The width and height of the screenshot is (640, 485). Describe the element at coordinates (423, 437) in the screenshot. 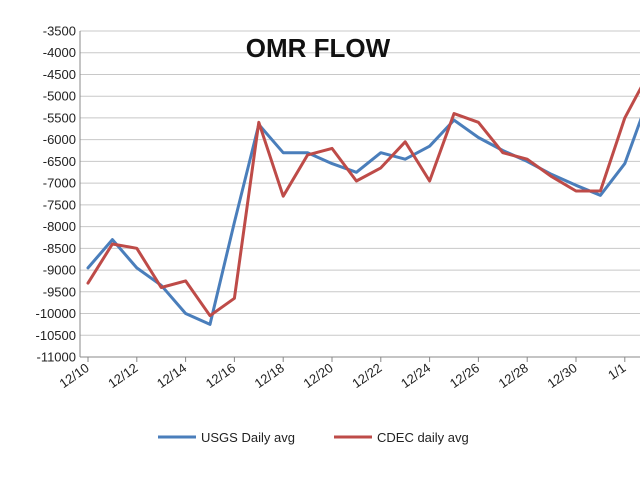

I see `legend-label: CDEC daily avg` at that location.